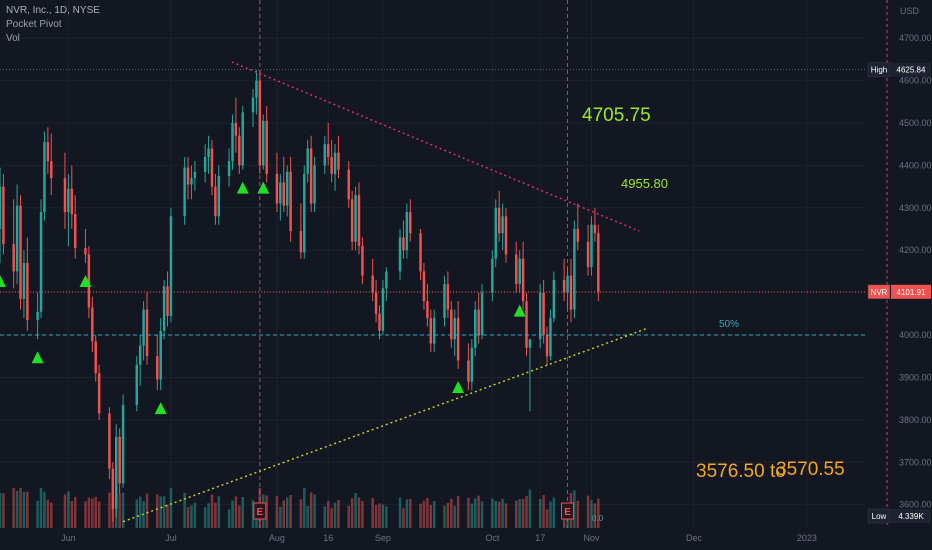 The height and width of the screenshot is (550, 932). Describe the element at coordinates (807, 538) in the screenshot. I see `time-tick-label: 2023` at that location.